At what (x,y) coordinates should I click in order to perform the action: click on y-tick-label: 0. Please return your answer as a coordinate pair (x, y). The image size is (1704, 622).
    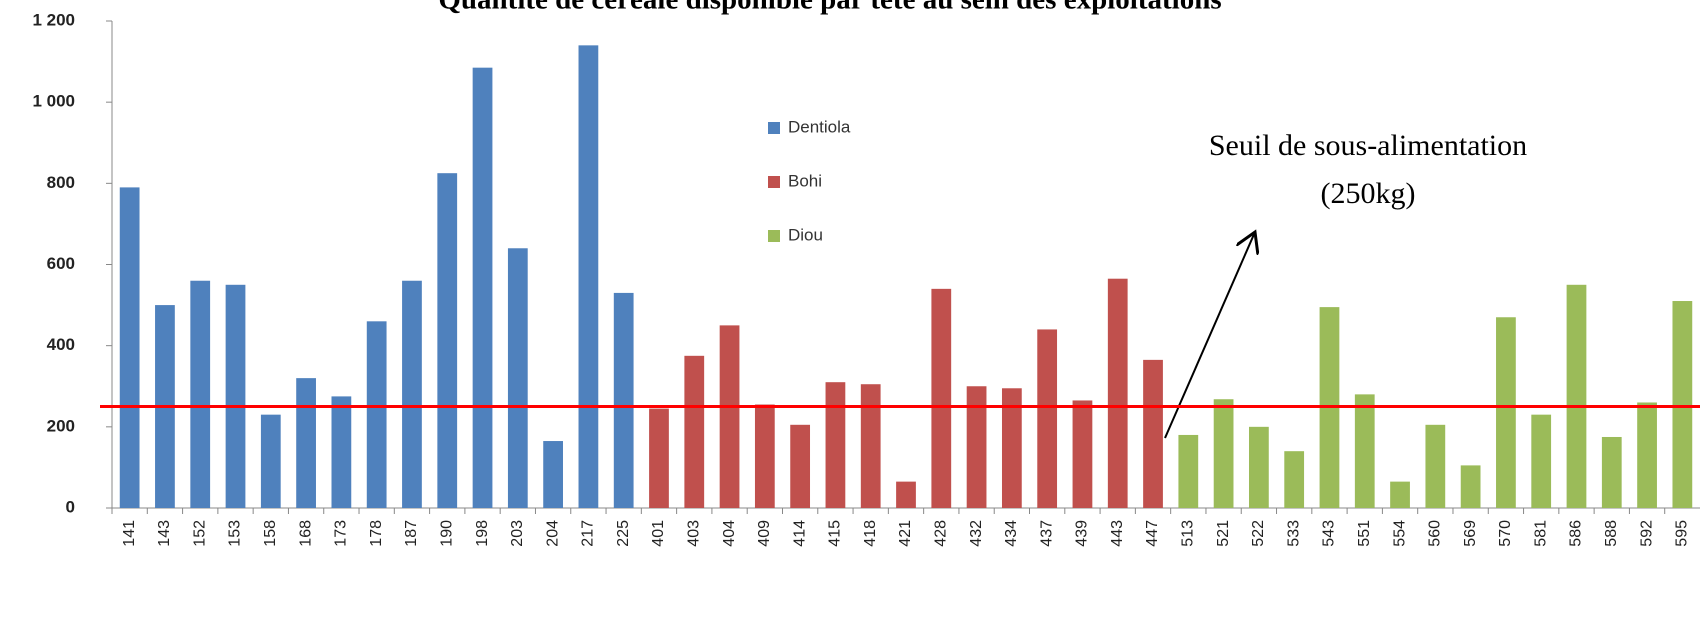
    Looking at the image, I should click on (70, 506).